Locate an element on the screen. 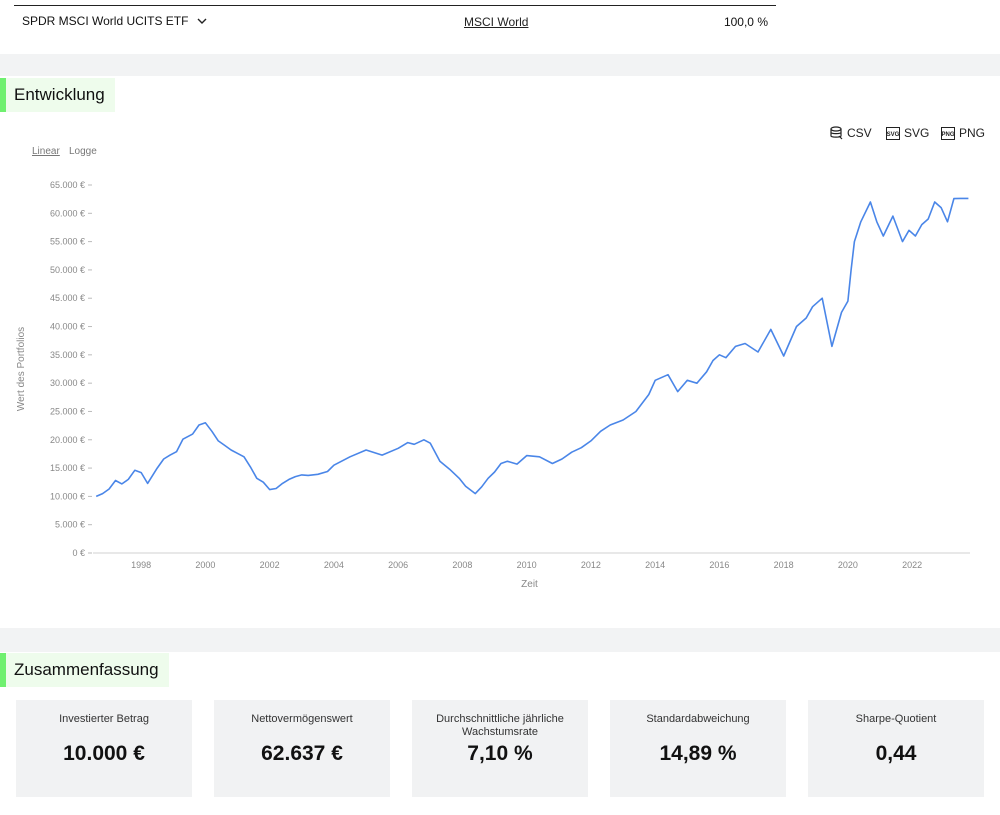 This screenshot has width=1000, height=815. y-tick-label: 55.000 € is located at coordinates (67, 242).